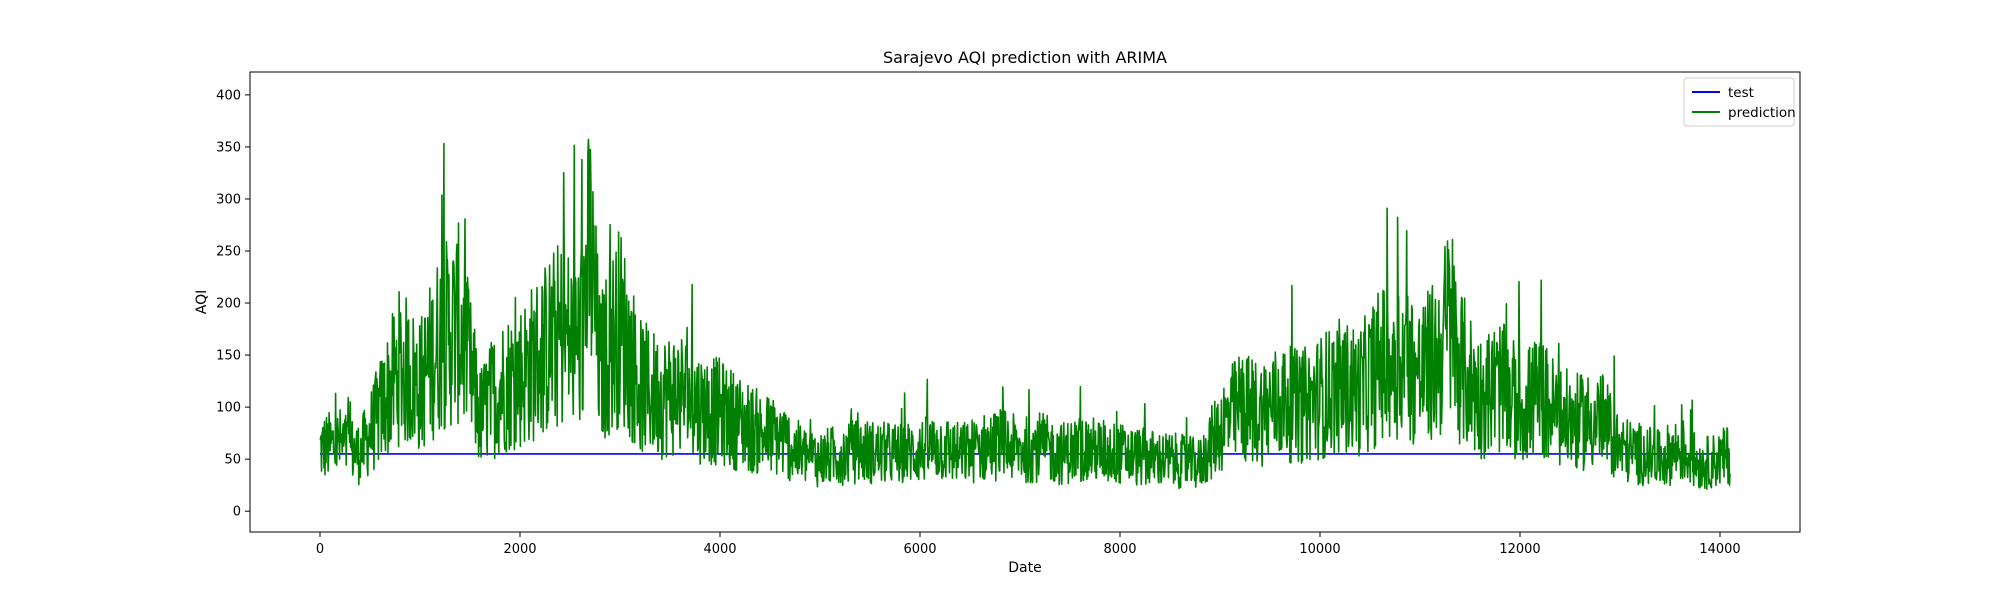 This screenshot has height=600, width=2000. I want to click on y-tick-label: 100, so click(228, 408).